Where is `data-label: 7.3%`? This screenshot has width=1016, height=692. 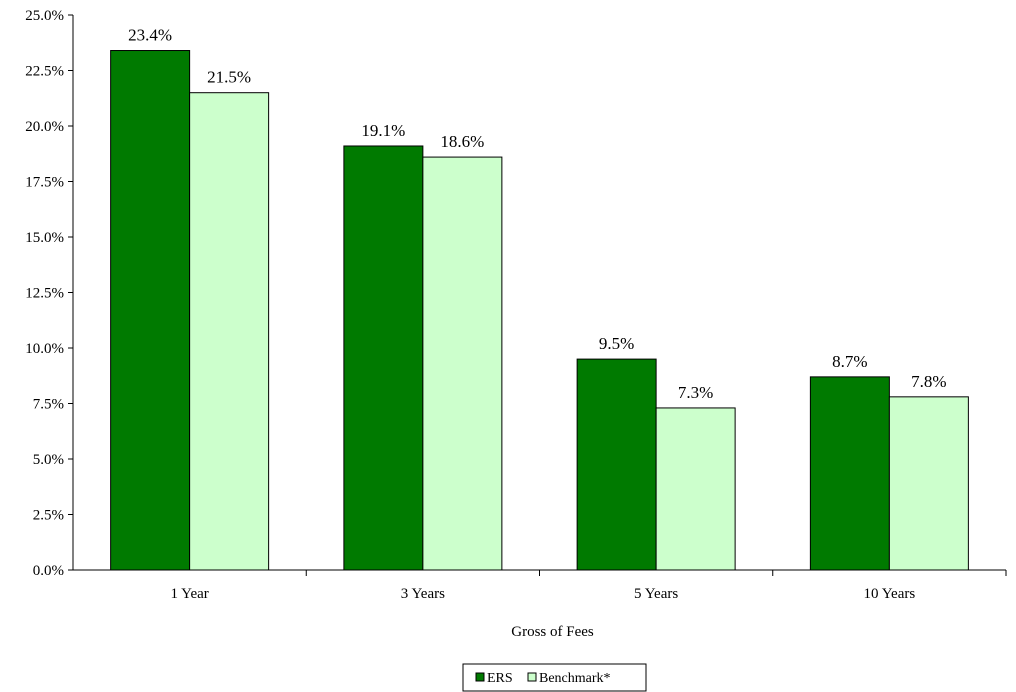 data-label: 7.3% is located at coordinates (695, 392).